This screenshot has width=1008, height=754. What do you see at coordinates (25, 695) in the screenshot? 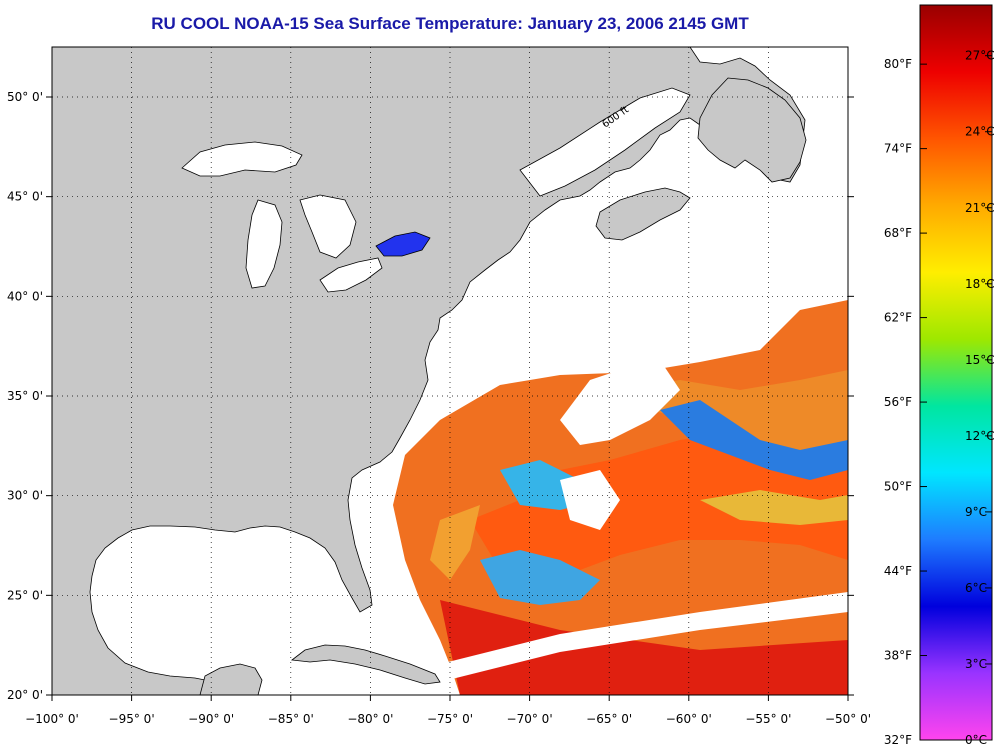
I see `lat-tick-label: 20° 0'` at bounding box center [25, 695].